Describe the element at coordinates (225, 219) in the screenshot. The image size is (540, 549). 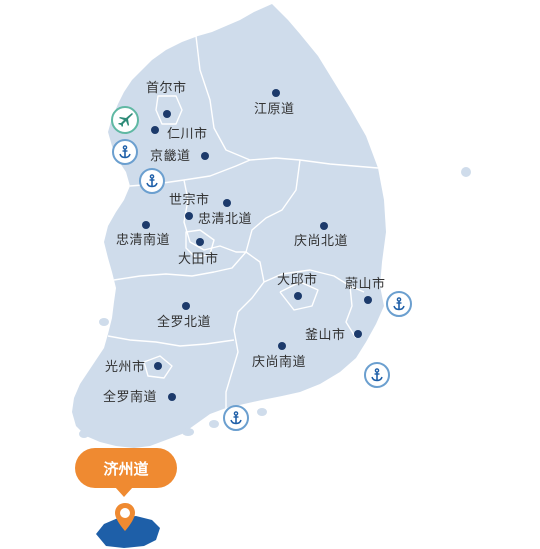
I see `label-chungbuk: 忠清北道` at that location.